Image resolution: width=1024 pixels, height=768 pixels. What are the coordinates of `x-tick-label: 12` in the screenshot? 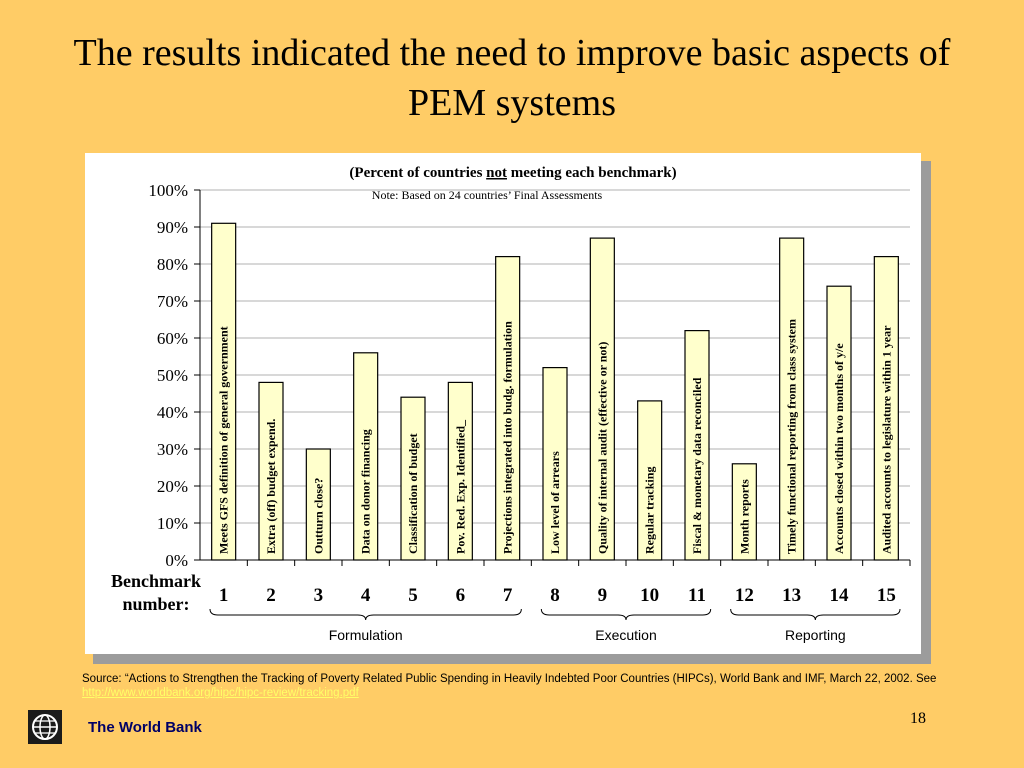 It's located at (744, 595).